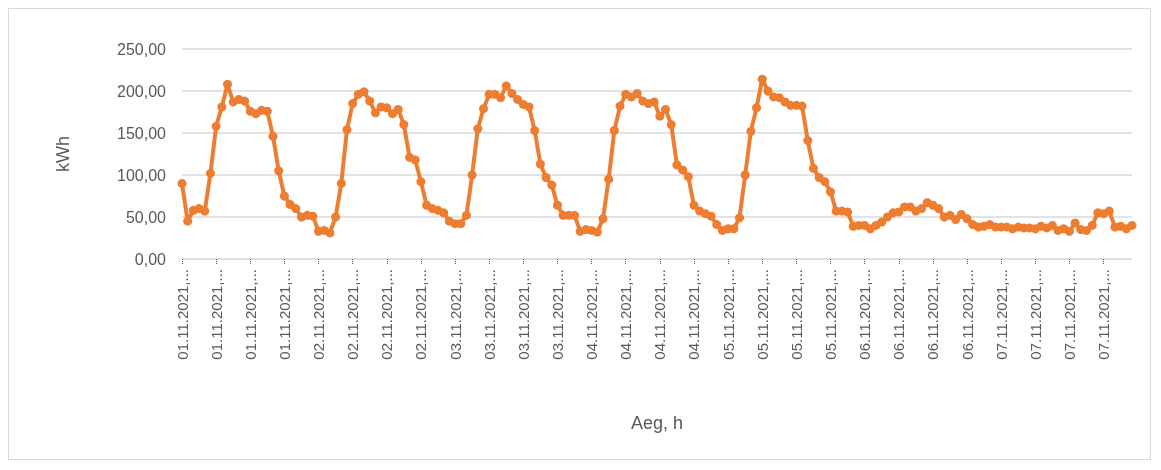  What do you see at coordinates (142, 175) in the screenshot?
I see `y-tick-label: 100,00` at bounding box center [142, 175].